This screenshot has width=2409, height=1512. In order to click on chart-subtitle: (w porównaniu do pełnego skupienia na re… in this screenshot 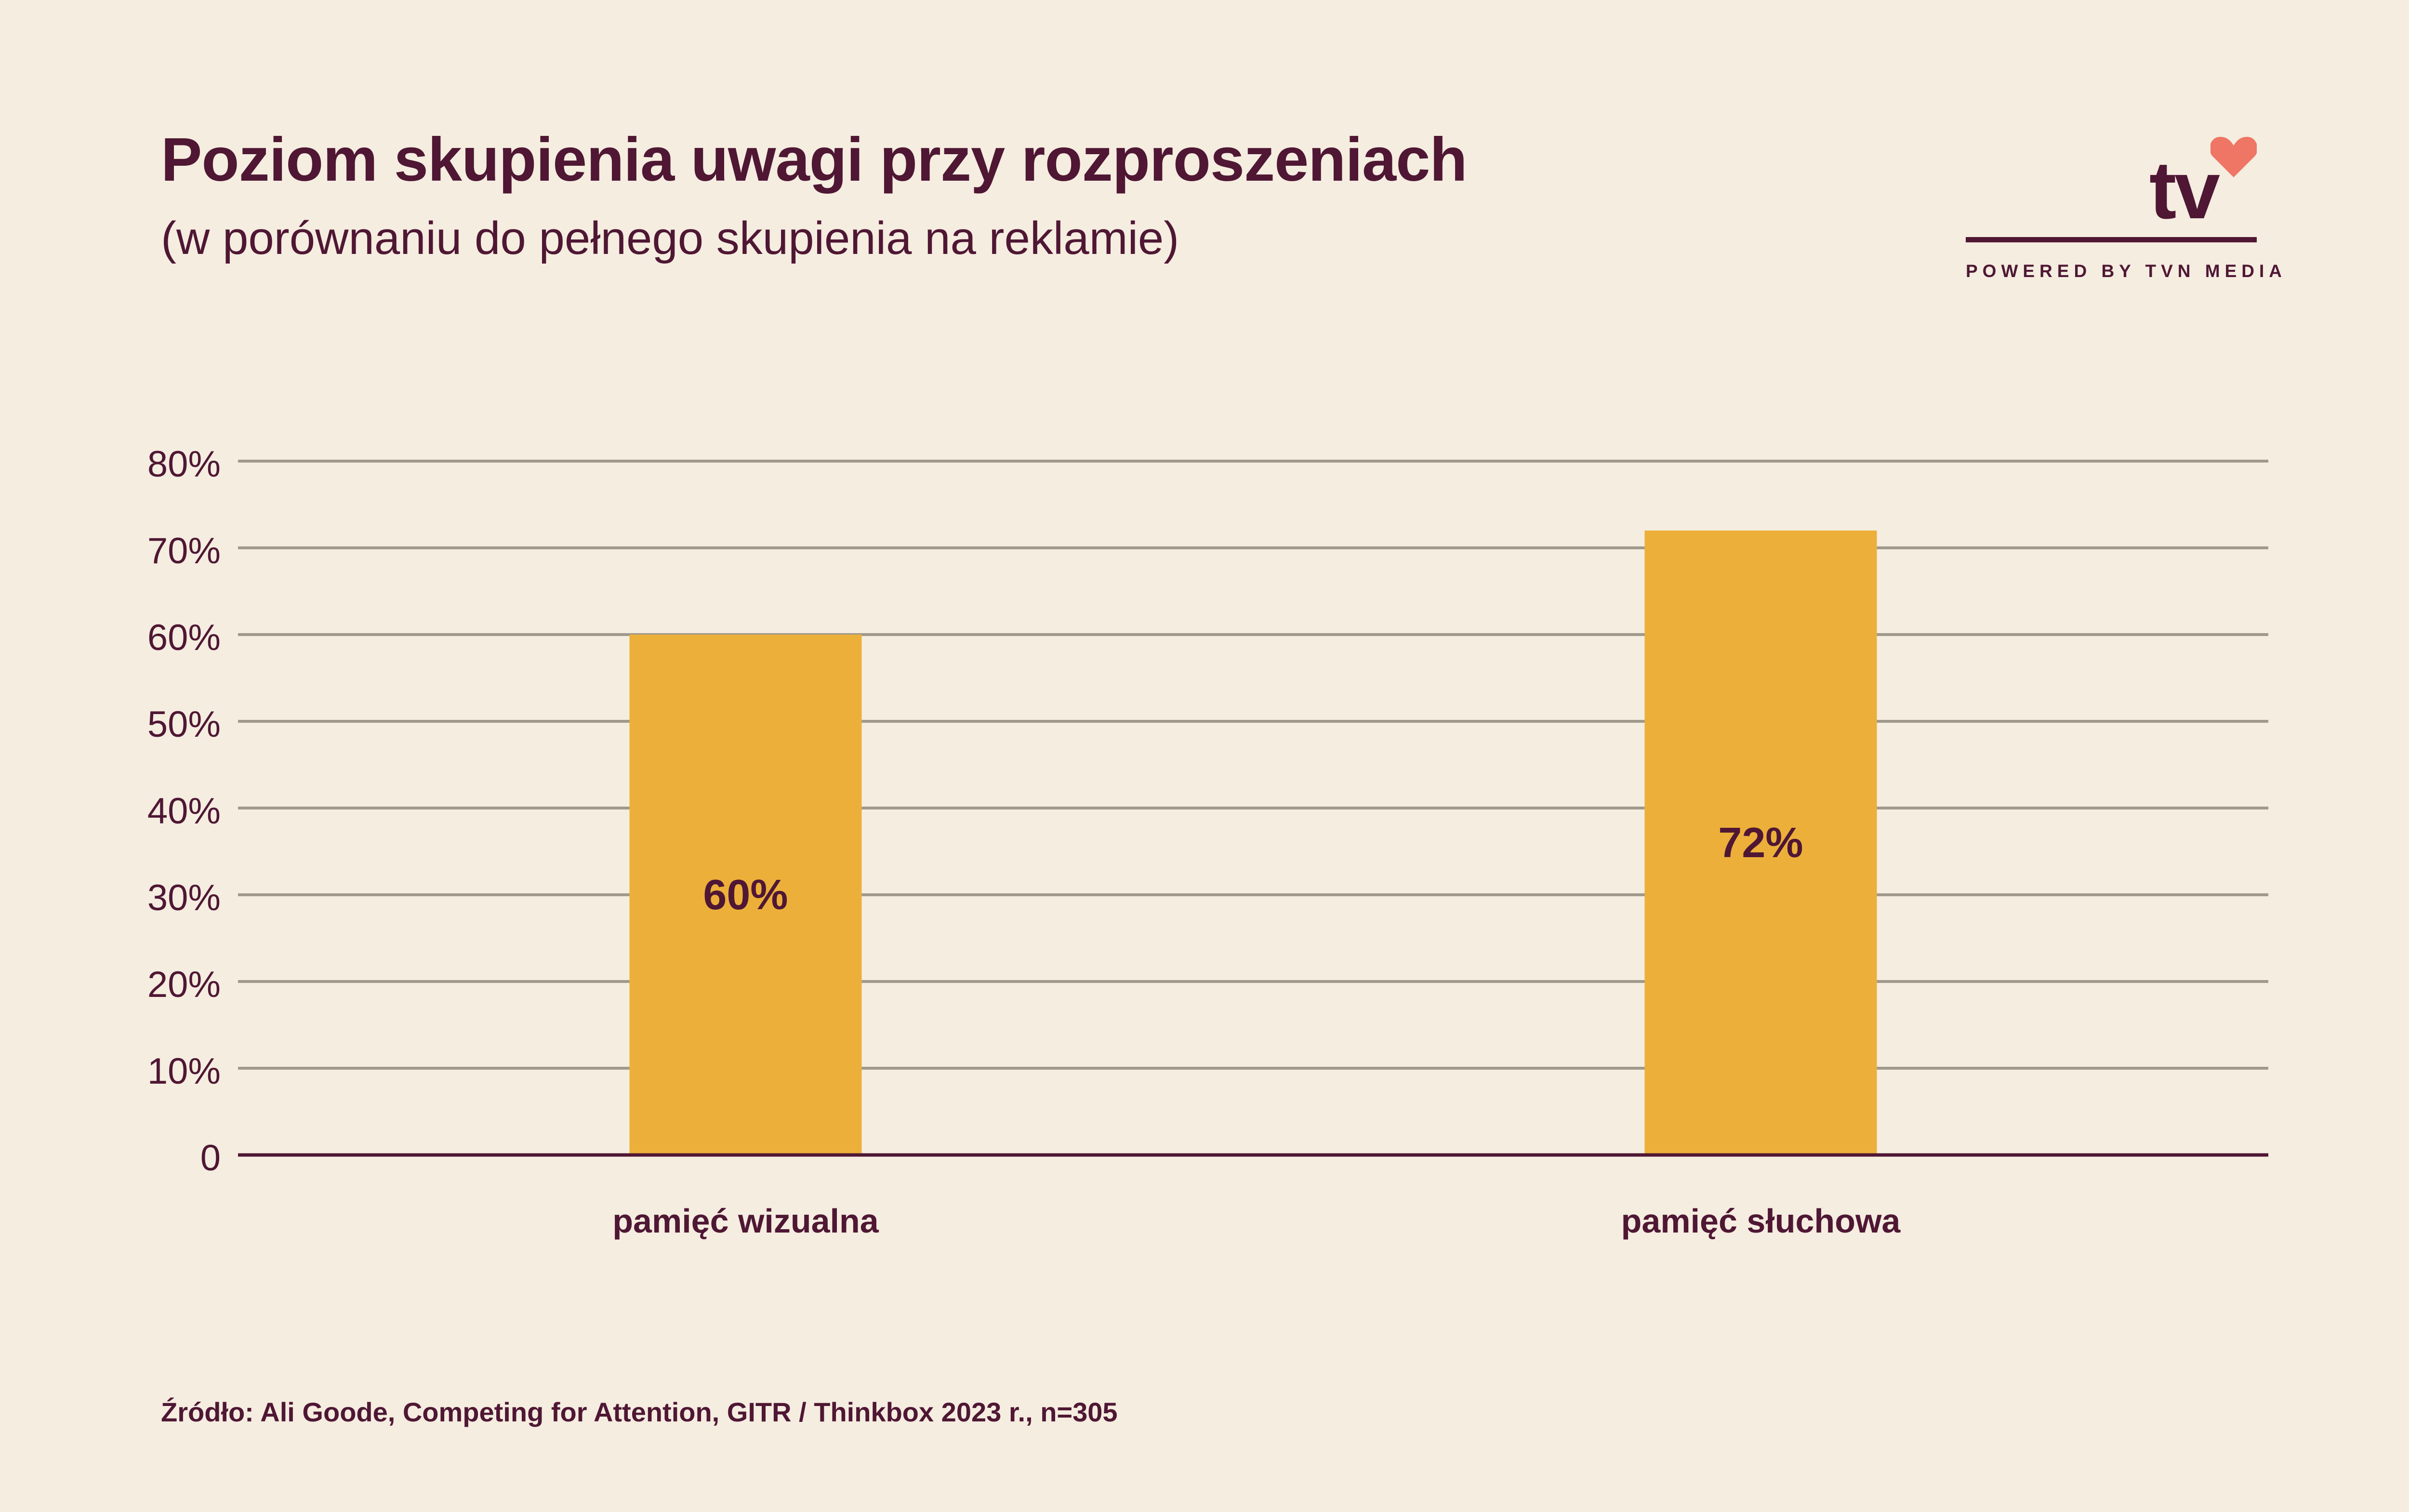, I will do `click(670, 238)`.